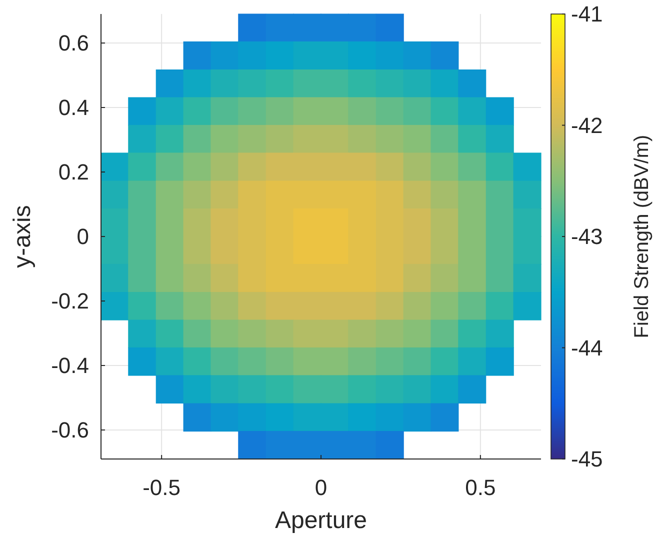  What do you see at coordinates (22, 236) in the screenshot?
I see `y-axis-title: y-axis` at bounding box center [22, 236].